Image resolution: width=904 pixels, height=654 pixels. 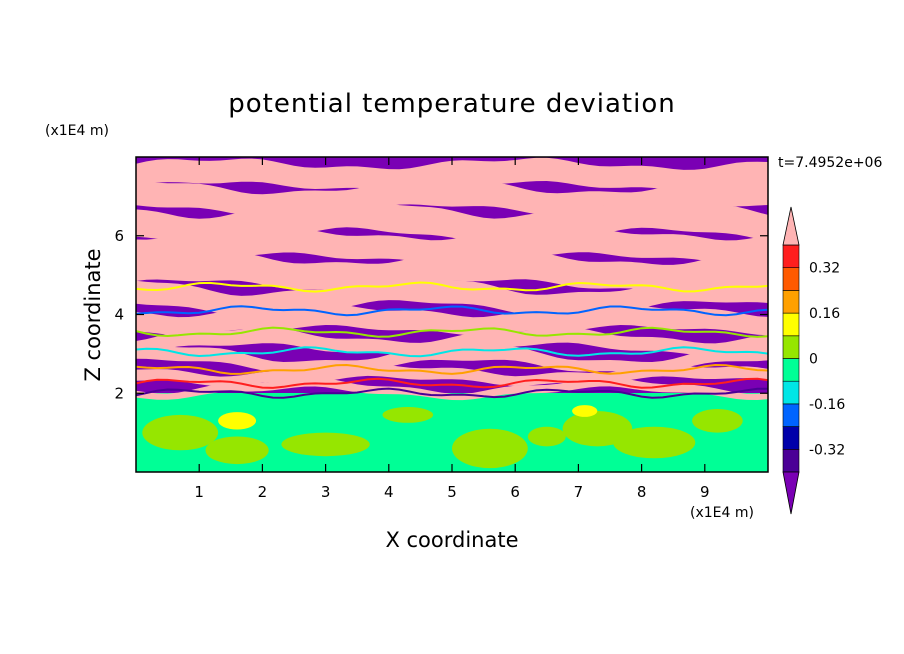 I want to click on x-tick-label: 6, so click(x=515, y=492).